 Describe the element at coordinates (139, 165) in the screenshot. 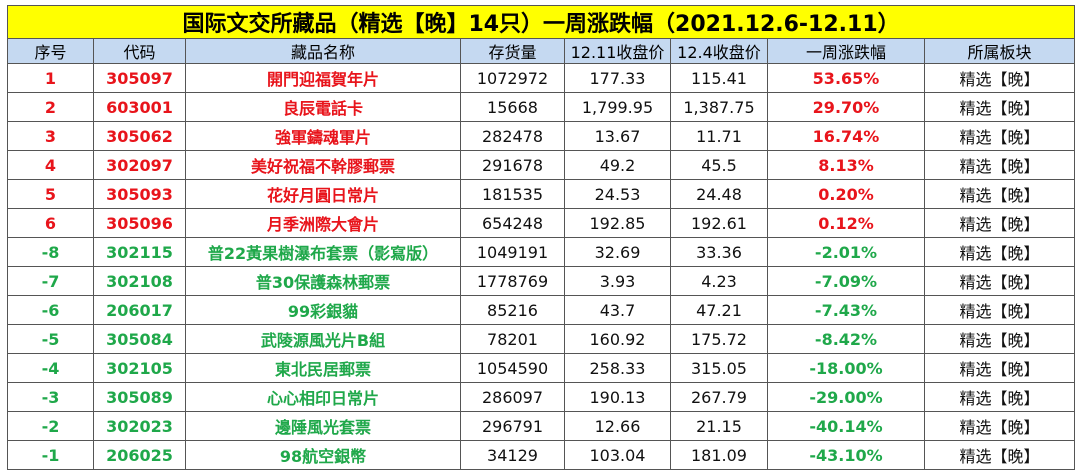

I see `table-cell: 302097` at that location.